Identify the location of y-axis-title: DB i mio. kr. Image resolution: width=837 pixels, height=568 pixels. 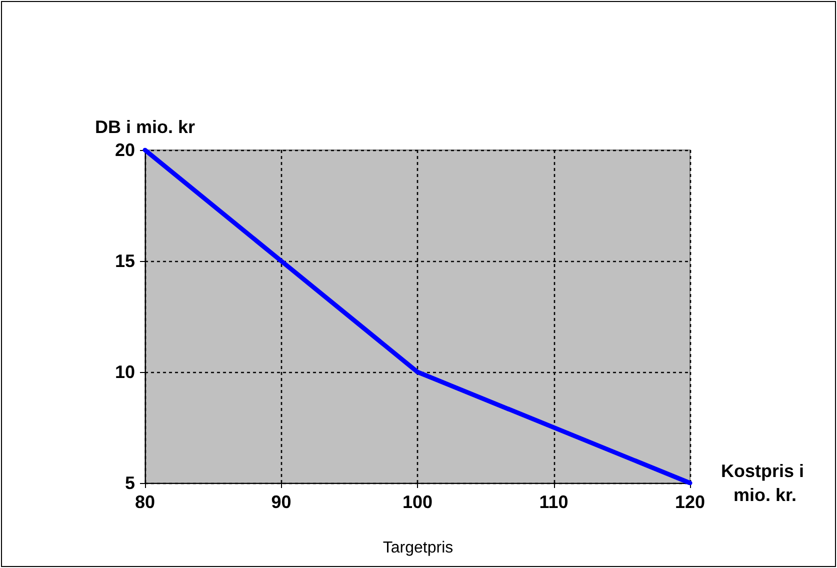
(145, 127).